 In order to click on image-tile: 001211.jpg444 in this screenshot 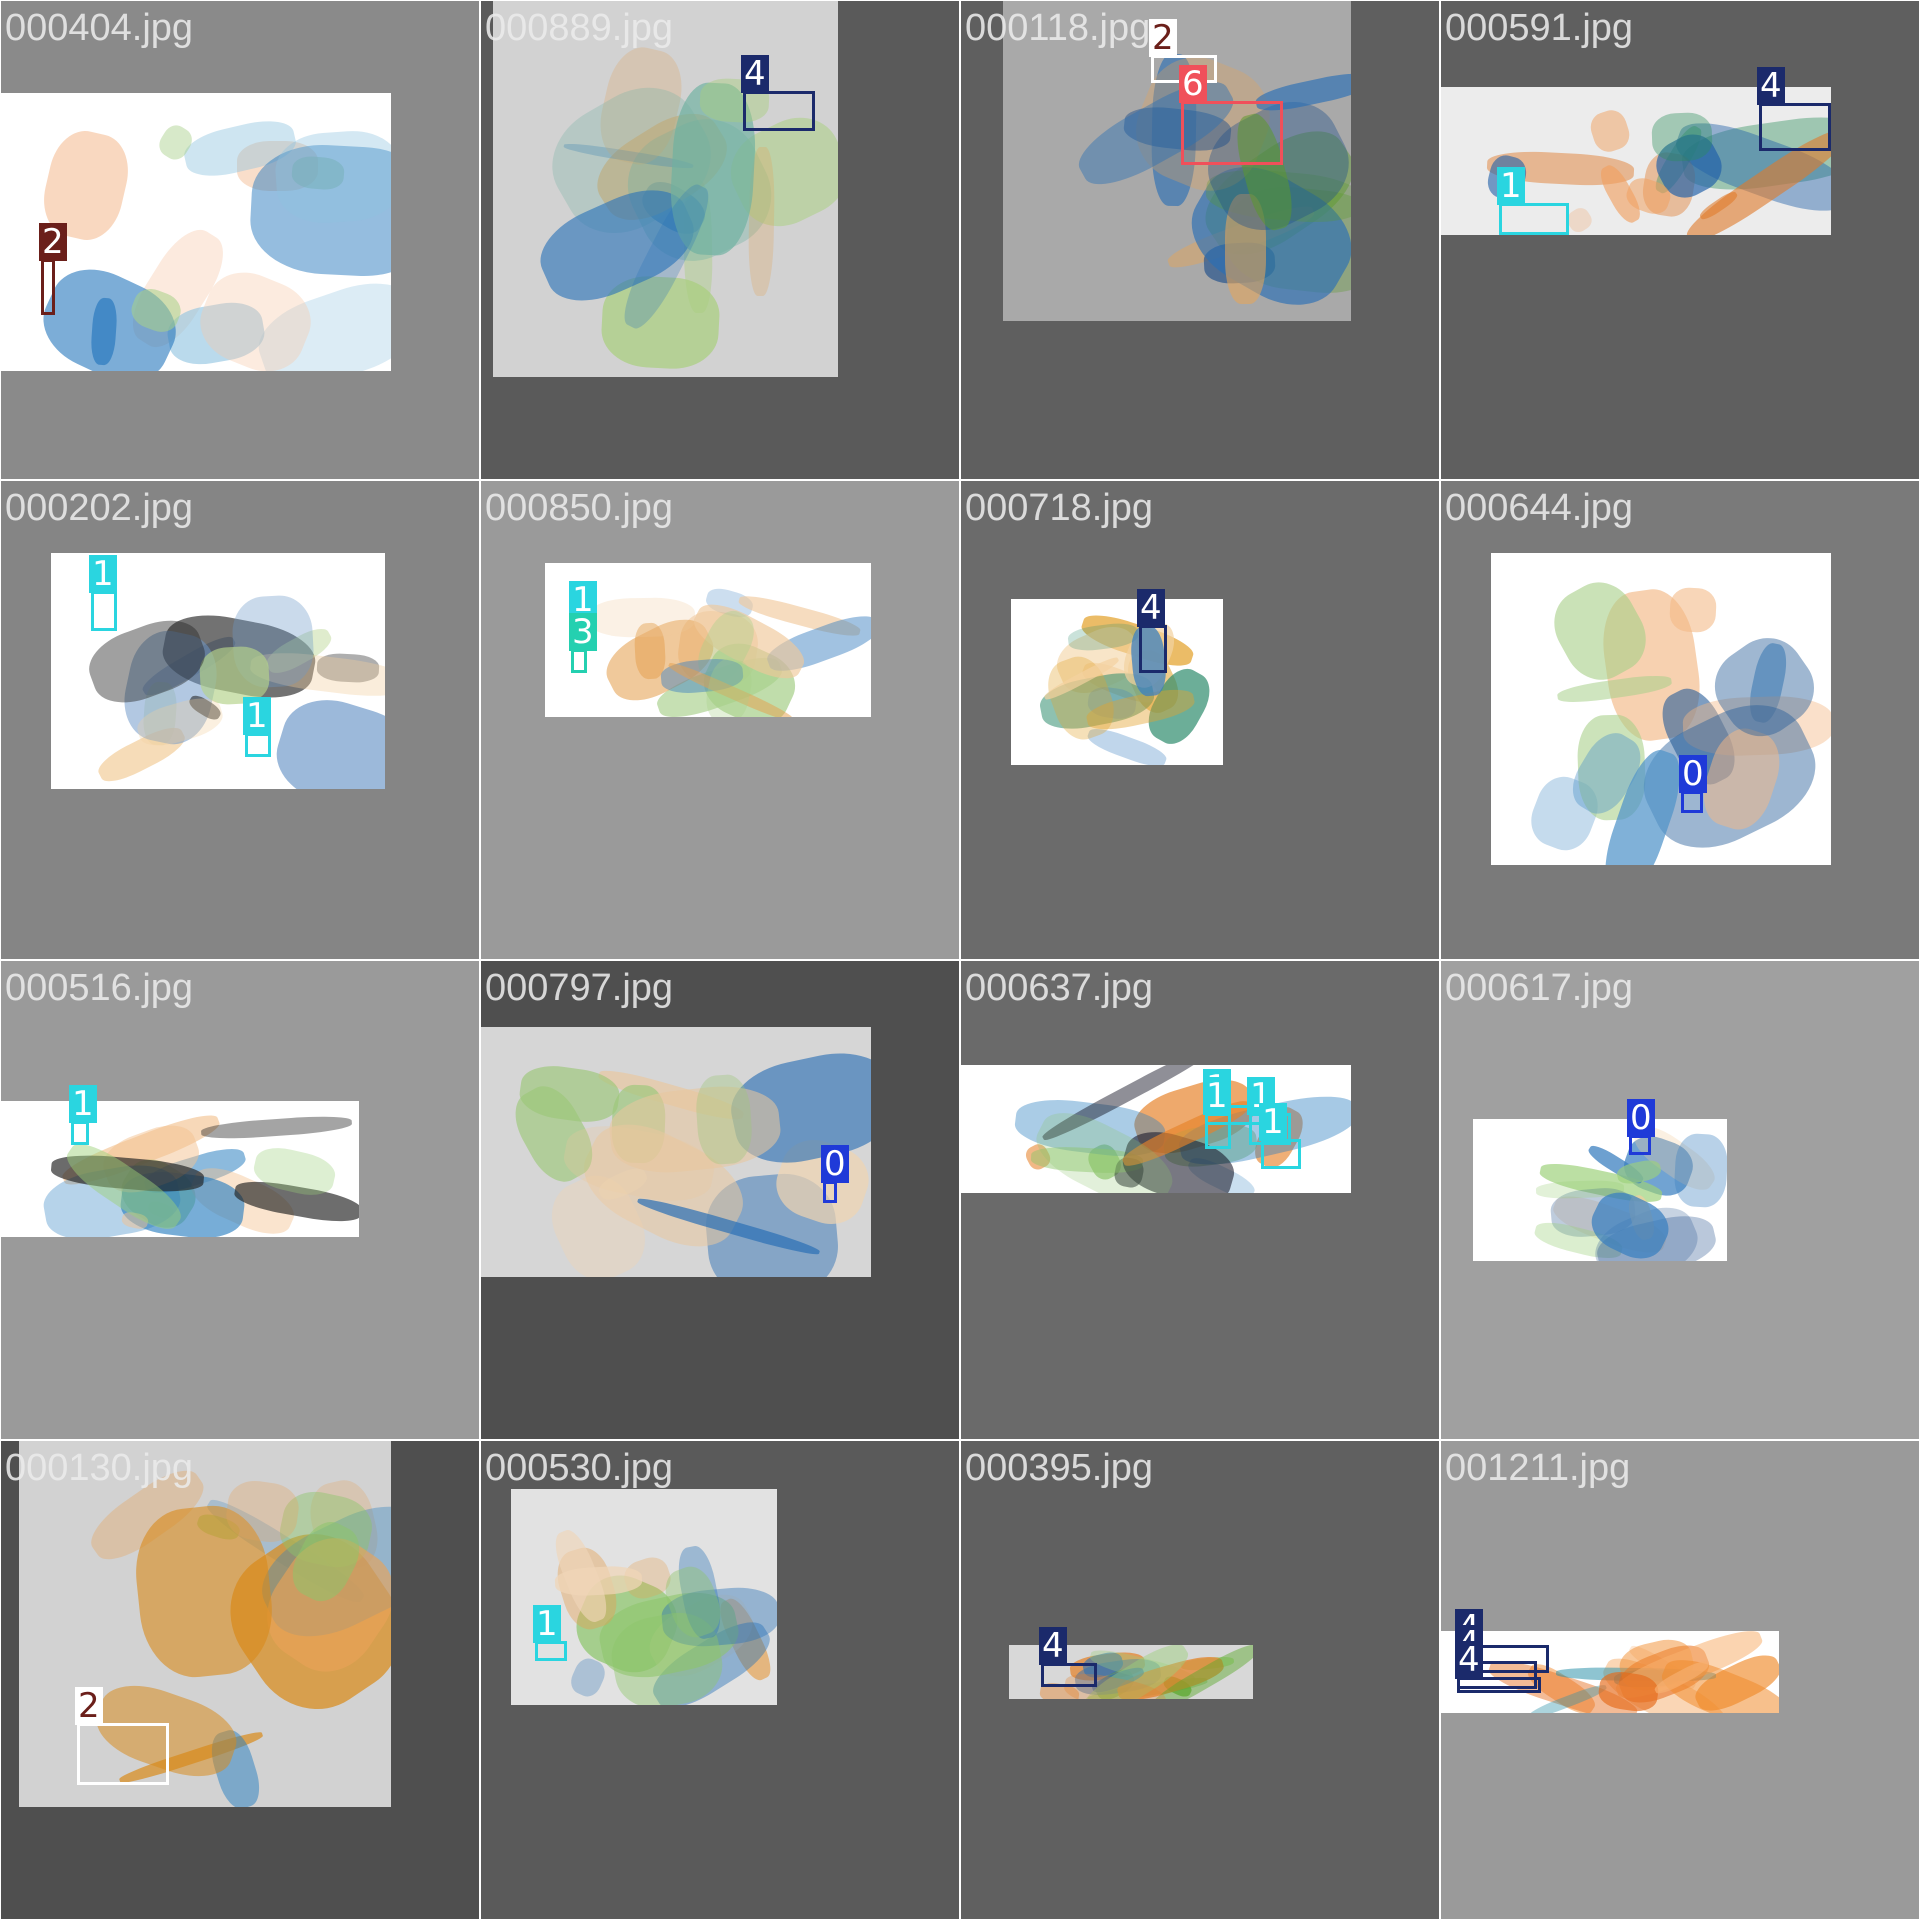, I will do `click(1680, 1680)`.